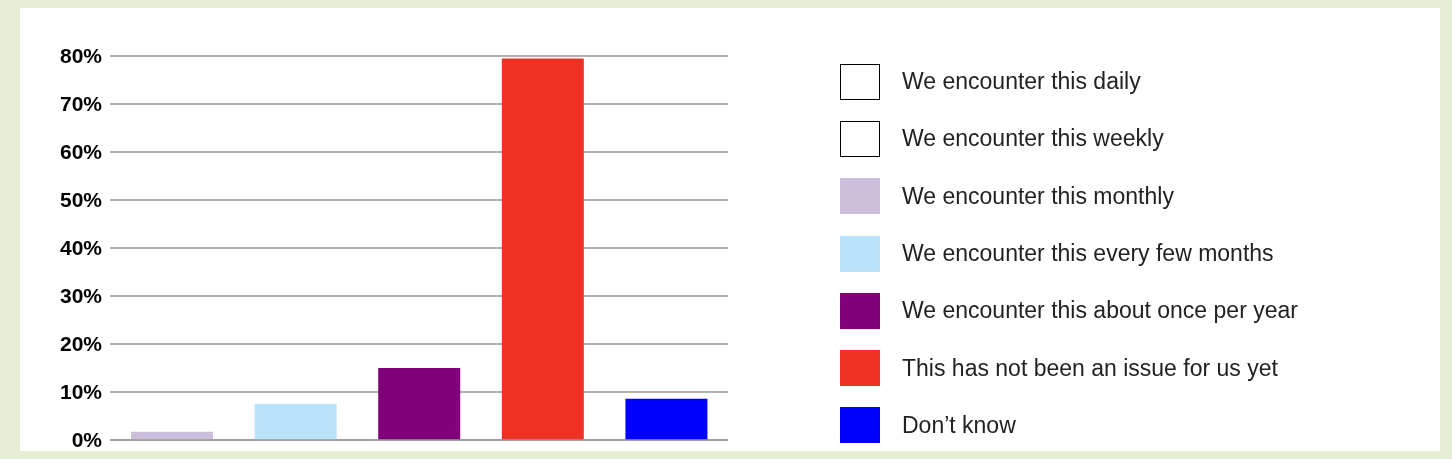  Describe the element at coordinates (87, 440) in the screenshot. I see `y-tick-label: 0%` at that location.